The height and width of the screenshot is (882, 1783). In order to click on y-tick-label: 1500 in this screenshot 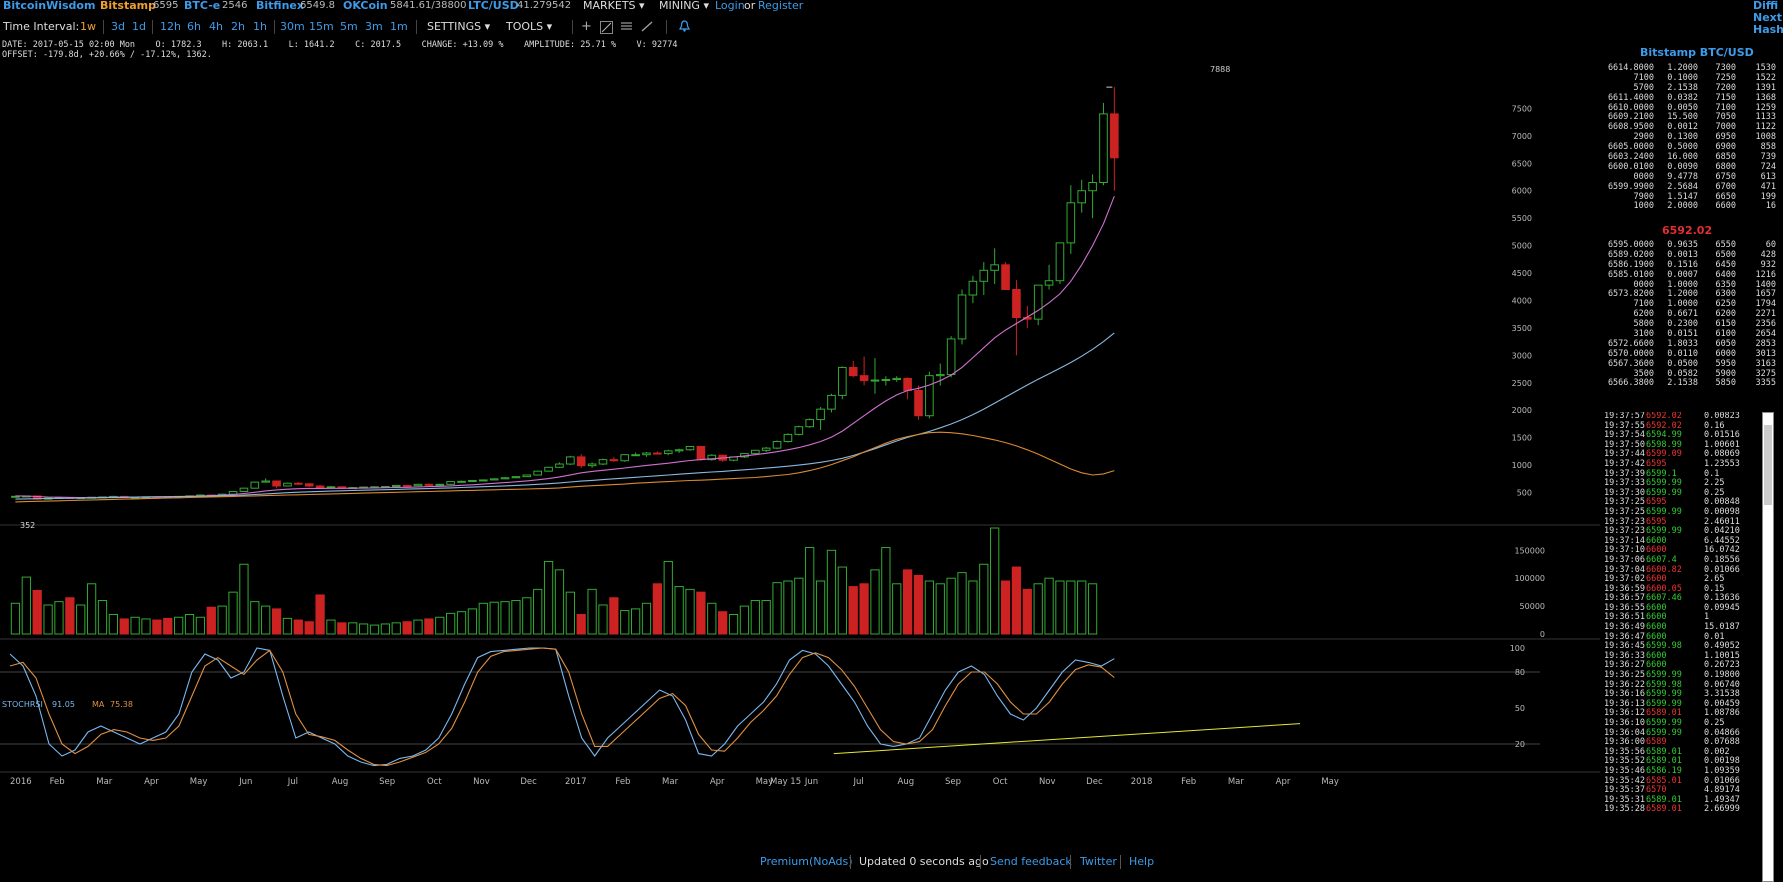, I will do `click(1522, 438)`.